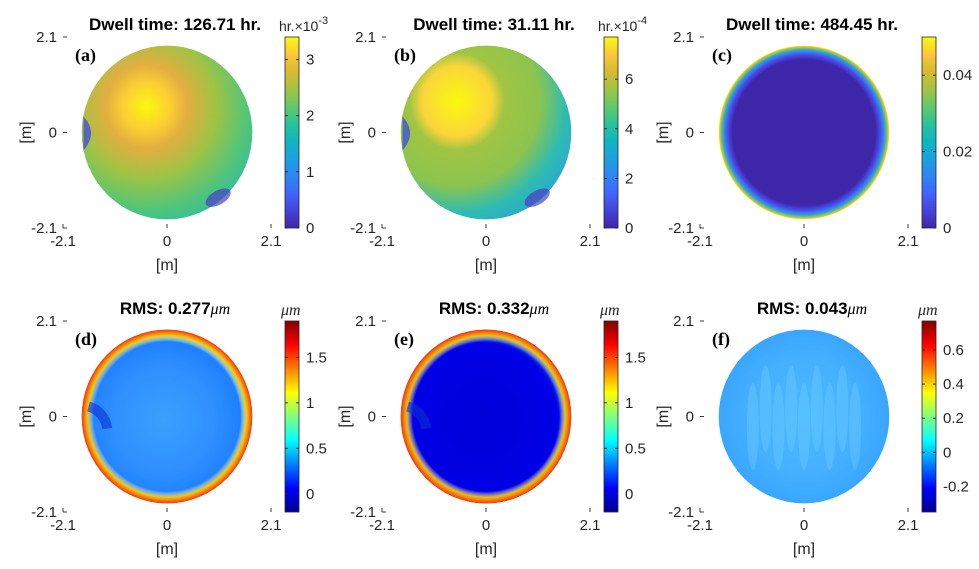 The width and height of the screenshot is (979, 569). I want to click on chart-title: Dwell time: 31.11 hr., so click(494, 24).